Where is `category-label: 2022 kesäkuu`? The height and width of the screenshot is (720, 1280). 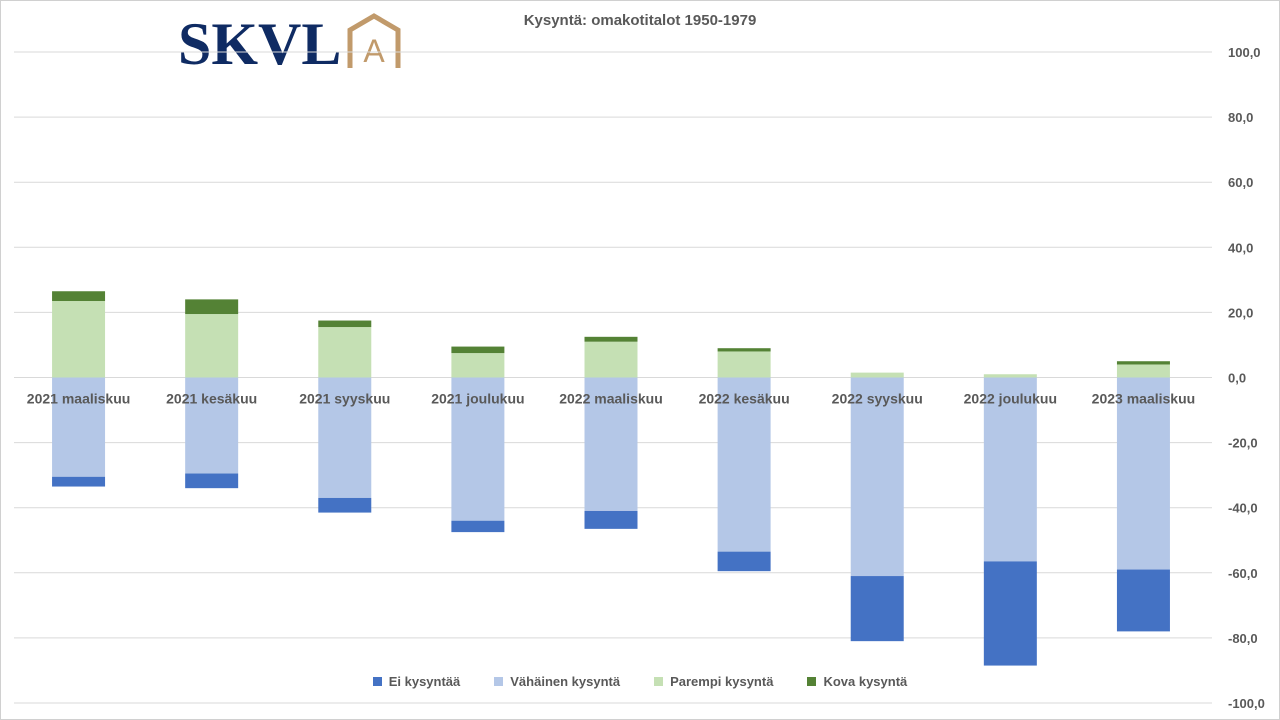 category-label: 2022 kesäkuu is located at coordinates (744, 399).